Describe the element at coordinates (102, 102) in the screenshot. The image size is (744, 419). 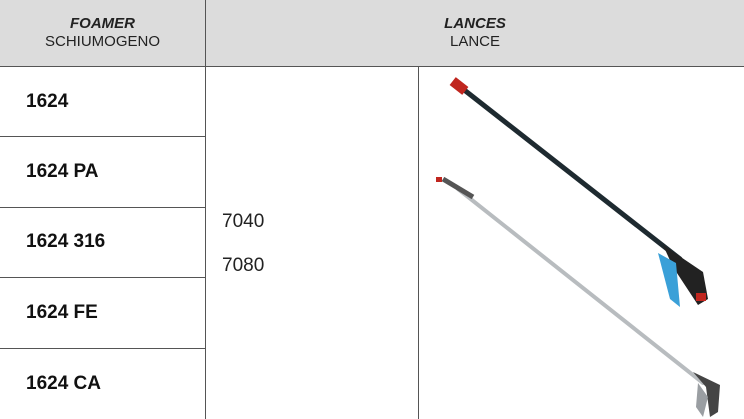
I see `foamer-code: 1624` at that location.